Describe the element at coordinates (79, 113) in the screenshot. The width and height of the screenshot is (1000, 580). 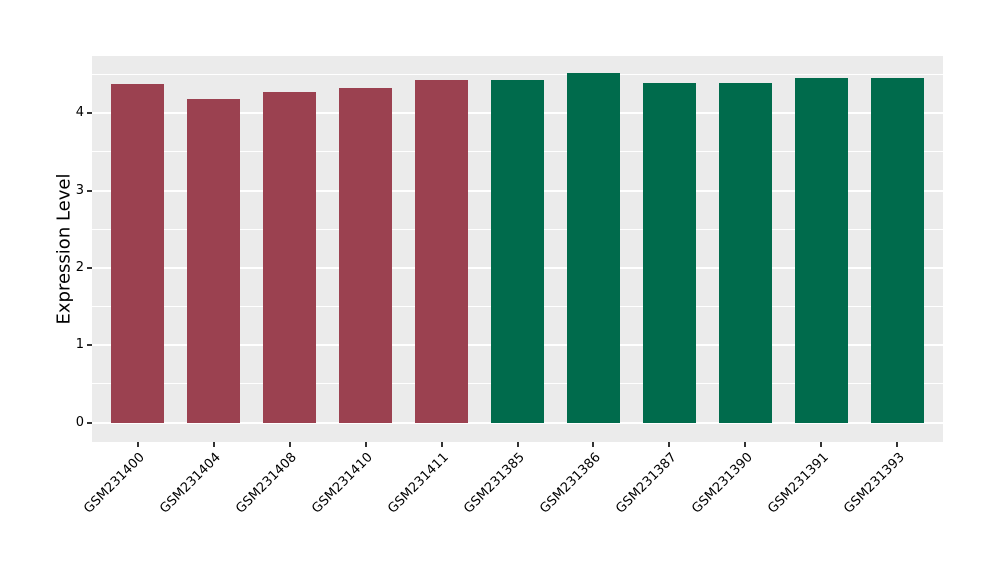
I see `y-tick-label: 4` at that location.